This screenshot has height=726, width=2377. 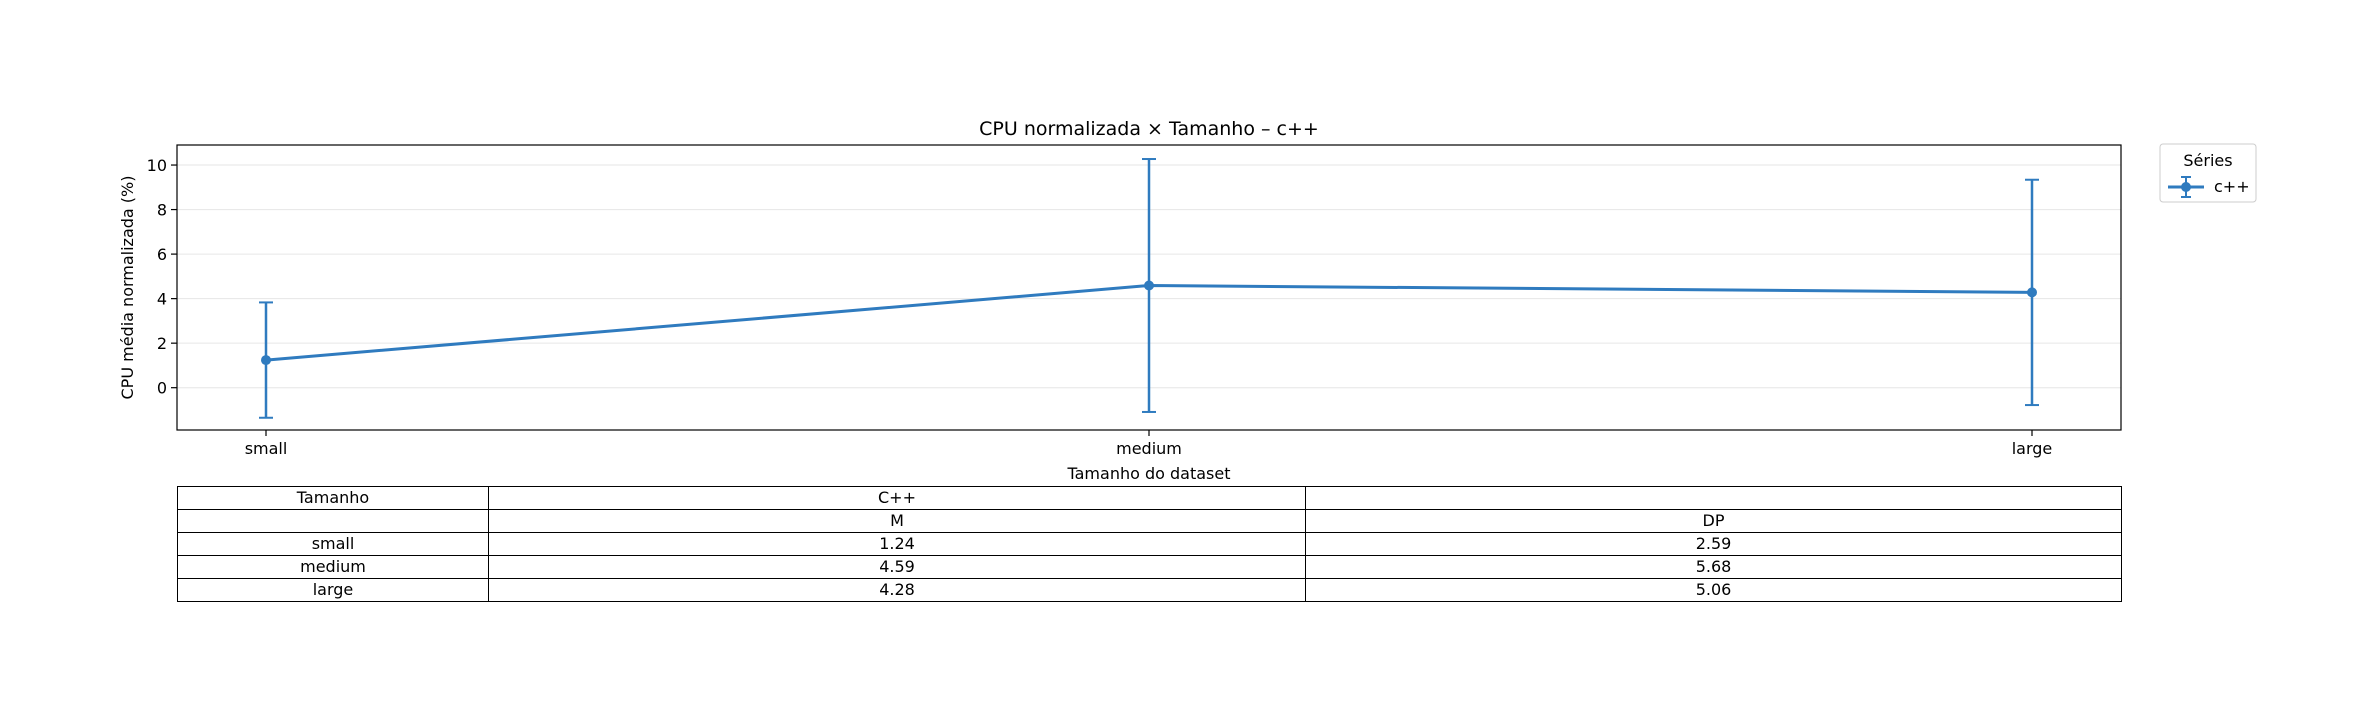 I want to click on legend: Séries c++, so click(x=2208, y=173).